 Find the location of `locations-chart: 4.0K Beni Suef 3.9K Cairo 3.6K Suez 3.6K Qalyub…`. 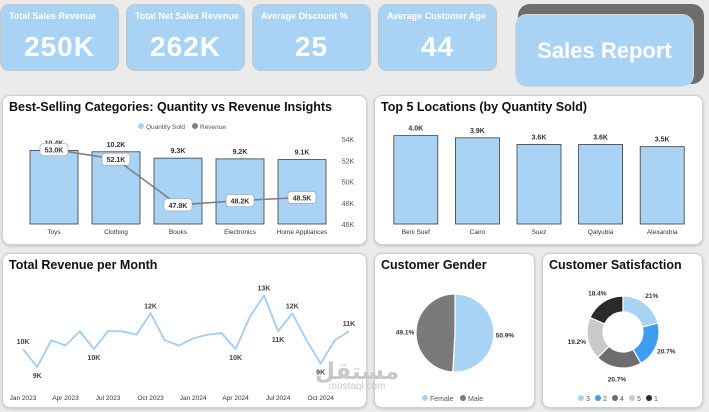

locations-chart: 4.0K Beni Suef 3.9K Cairo 3.6K Suez 3.6K Qalyub… is located at coordinates (539, 181).